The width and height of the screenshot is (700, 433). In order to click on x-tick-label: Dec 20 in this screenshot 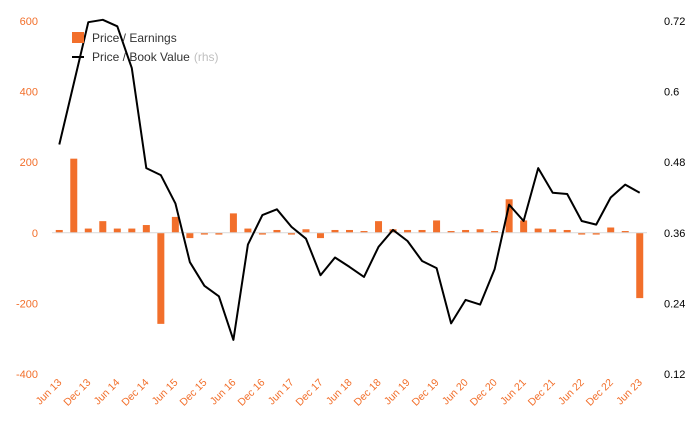, I will do `click(484, 393)`.